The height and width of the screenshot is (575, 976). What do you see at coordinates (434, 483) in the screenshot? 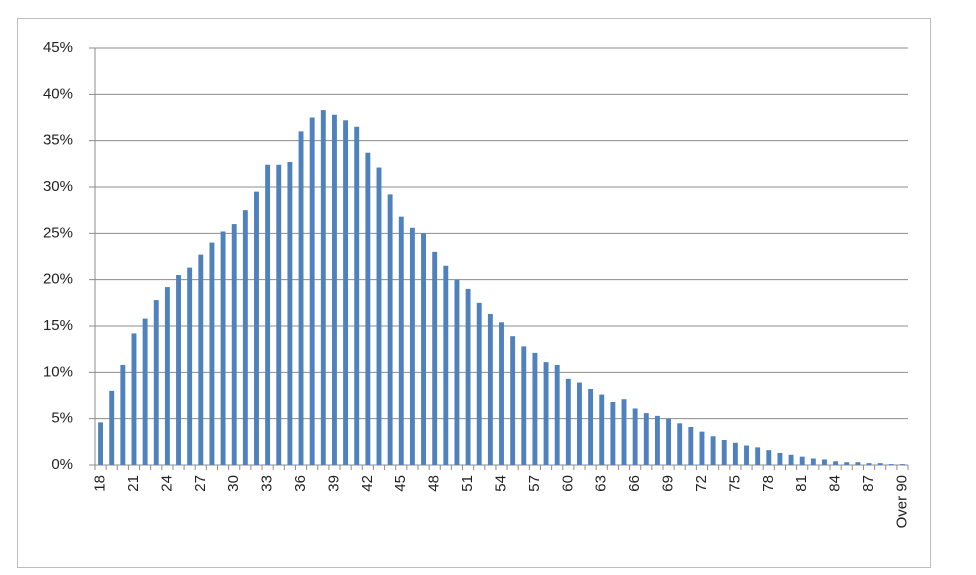
I see `x-tick-label: 48` at bounding box center [434, 483].